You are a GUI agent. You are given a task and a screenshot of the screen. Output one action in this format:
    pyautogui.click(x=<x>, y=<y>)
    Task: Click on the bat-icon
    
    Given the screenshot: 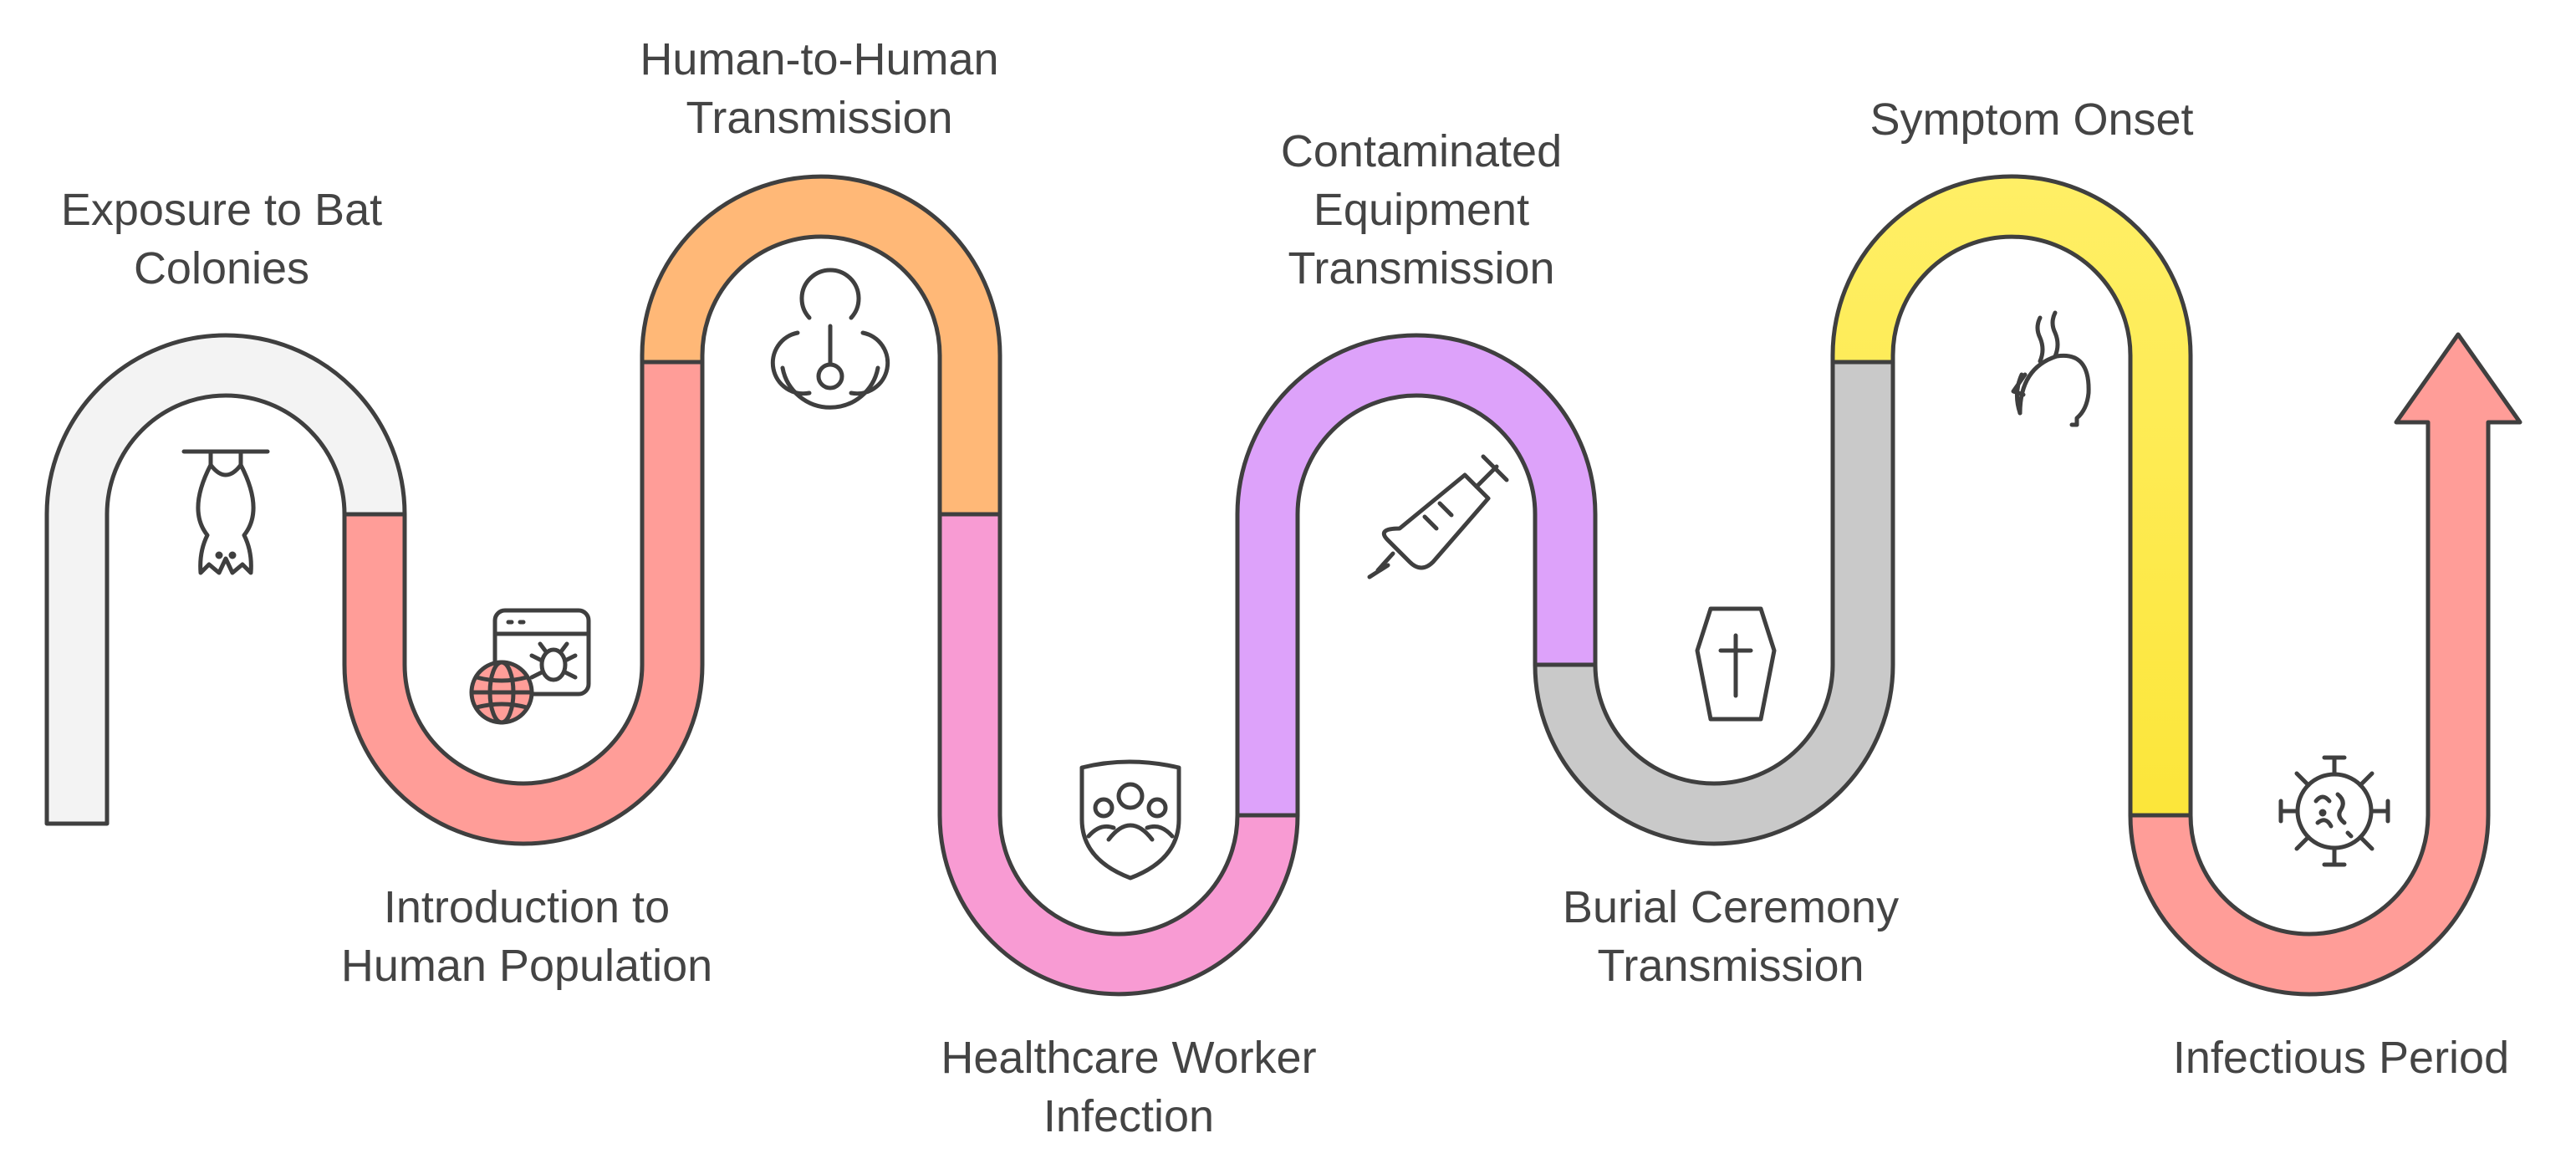 What is the action you would take?
    pyautogui.click(x=225, y=512)
    